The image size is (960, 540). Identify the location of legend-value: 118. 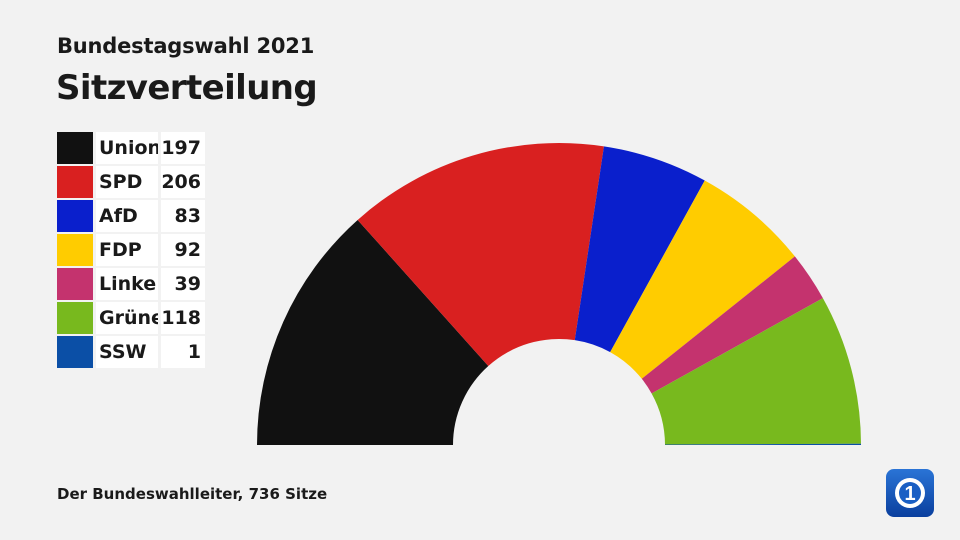
(183, 318).